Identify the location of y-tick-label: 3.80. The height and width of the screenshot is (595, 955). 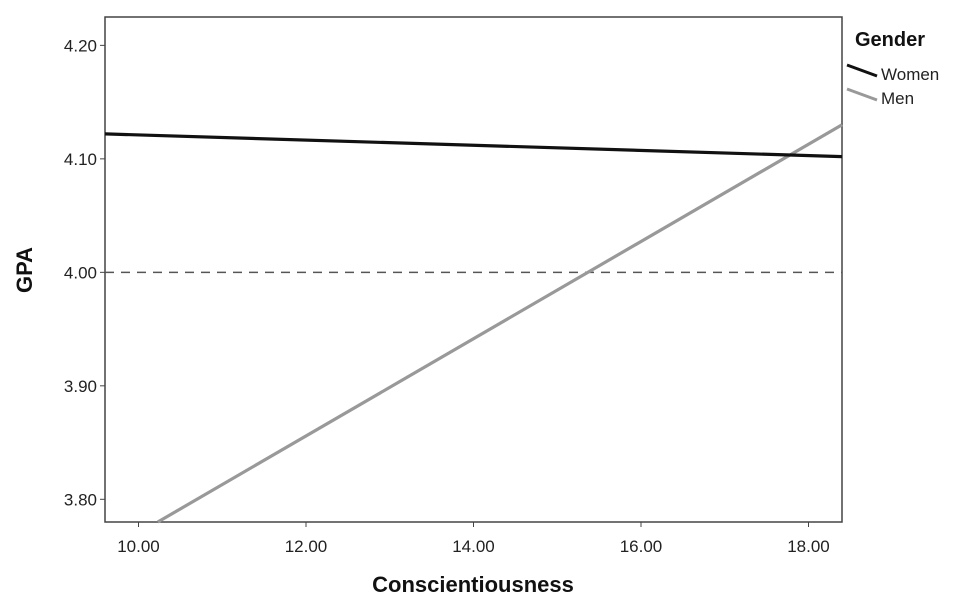
(80, 499).